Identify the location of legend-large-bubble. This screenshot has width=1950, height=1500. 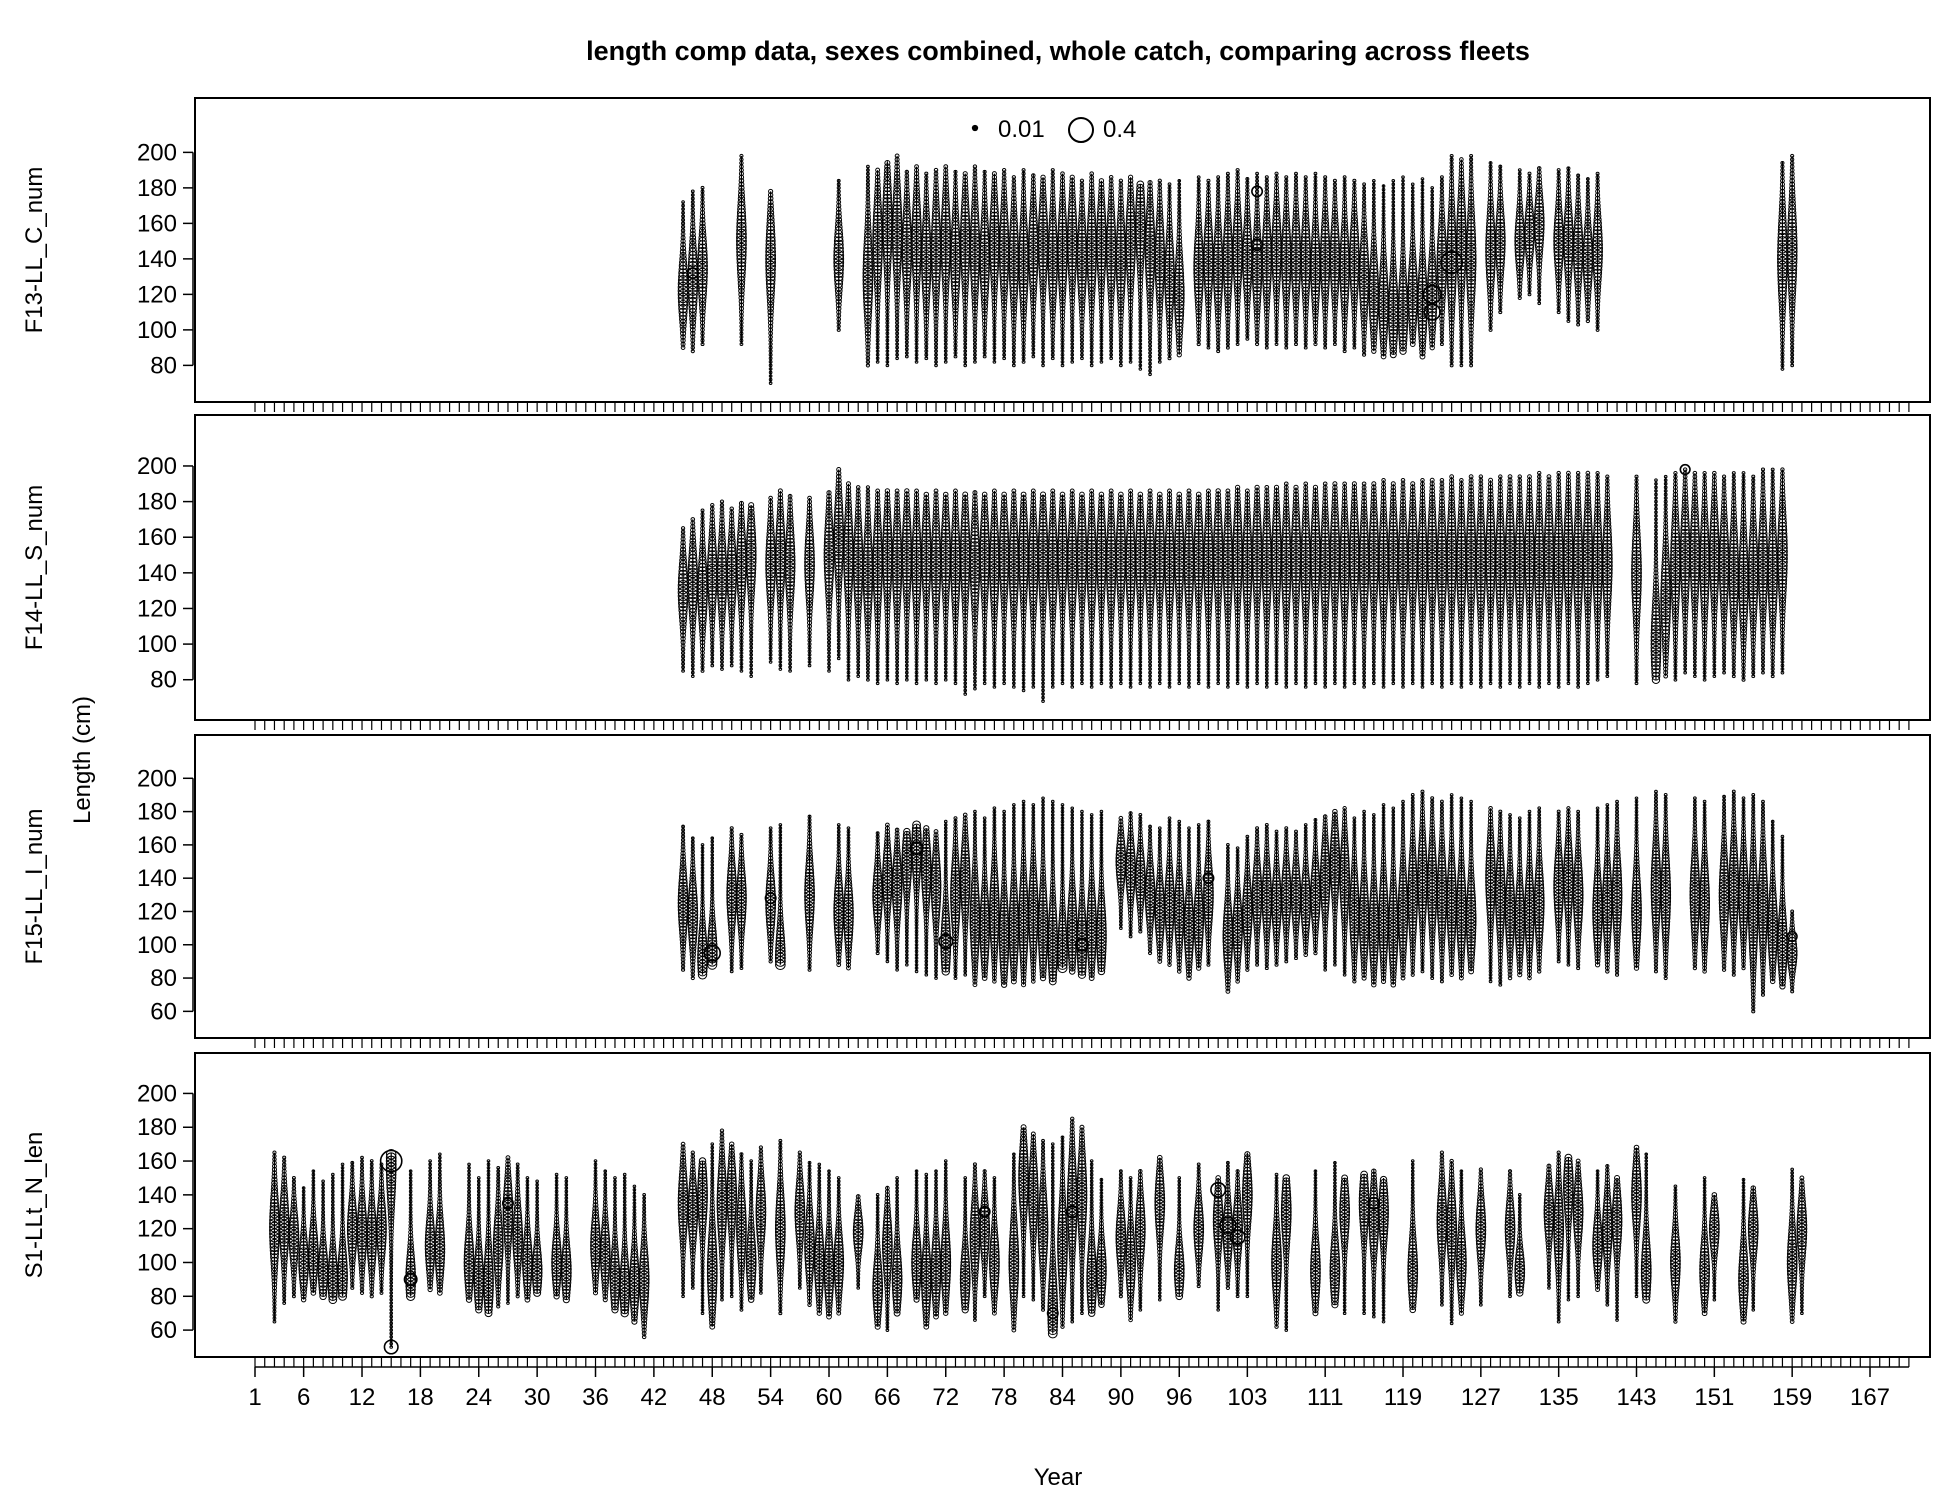
(1081, 130).